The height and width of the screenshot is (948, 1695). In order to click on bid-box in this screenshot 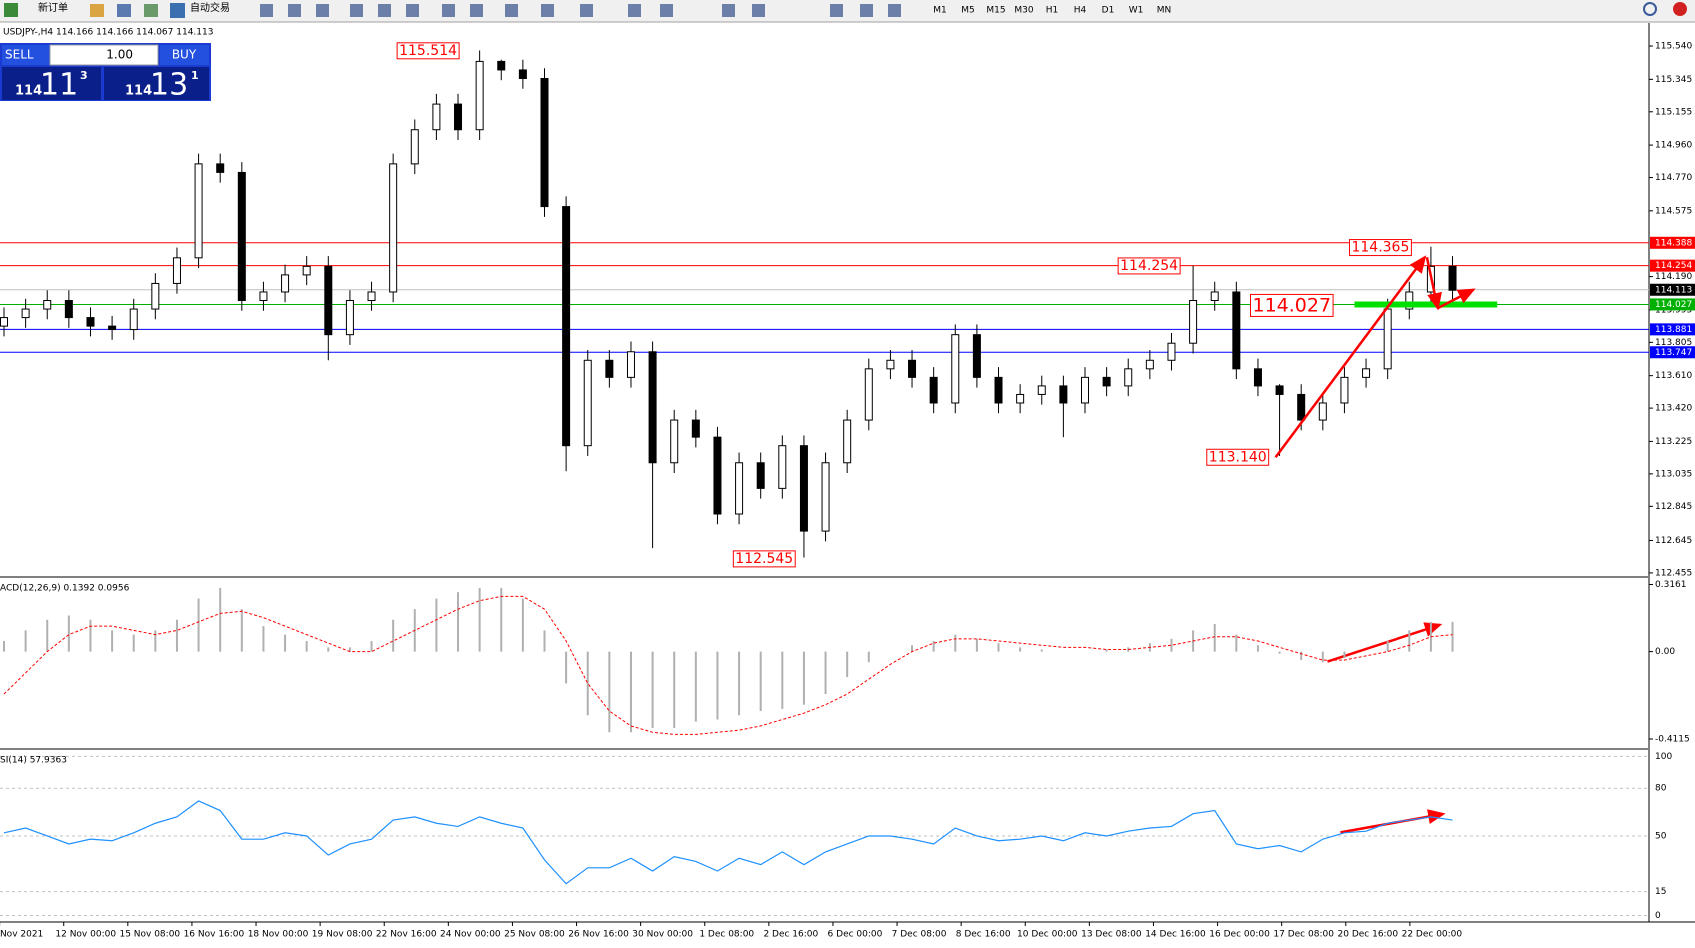, I will do `click(51, 83)`.